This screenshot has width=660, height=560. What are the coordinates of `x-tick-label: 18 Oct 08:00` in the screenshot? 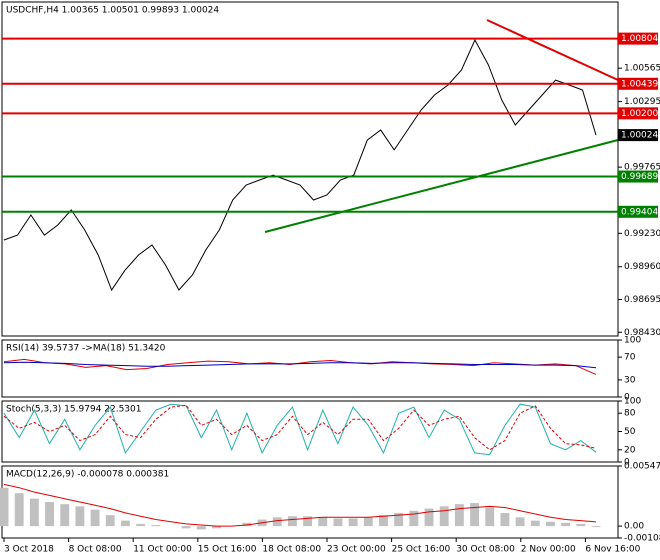 It's located at (291, 550).